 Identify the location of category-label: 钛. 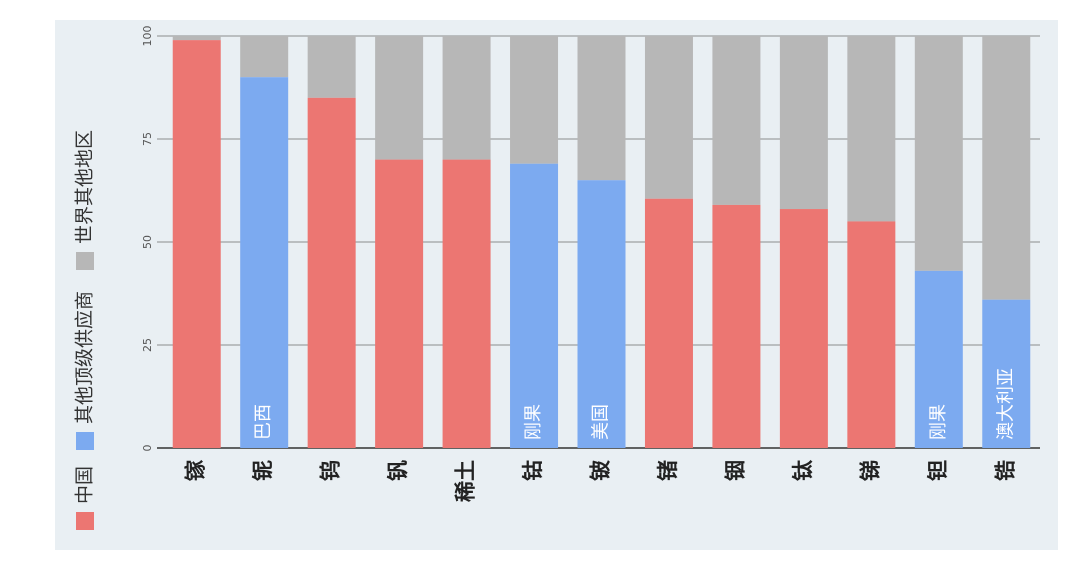
(803, 470).